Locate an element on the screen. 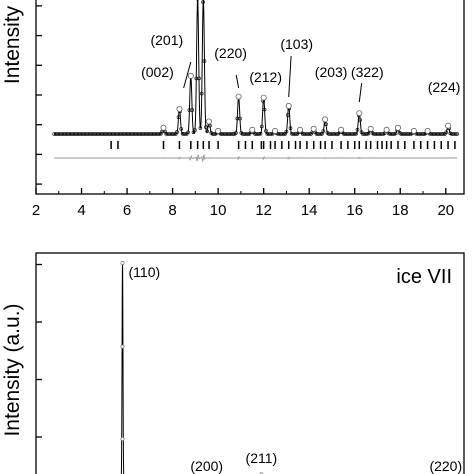  top-peak-label: (203) is located at coordinates (331, 72).